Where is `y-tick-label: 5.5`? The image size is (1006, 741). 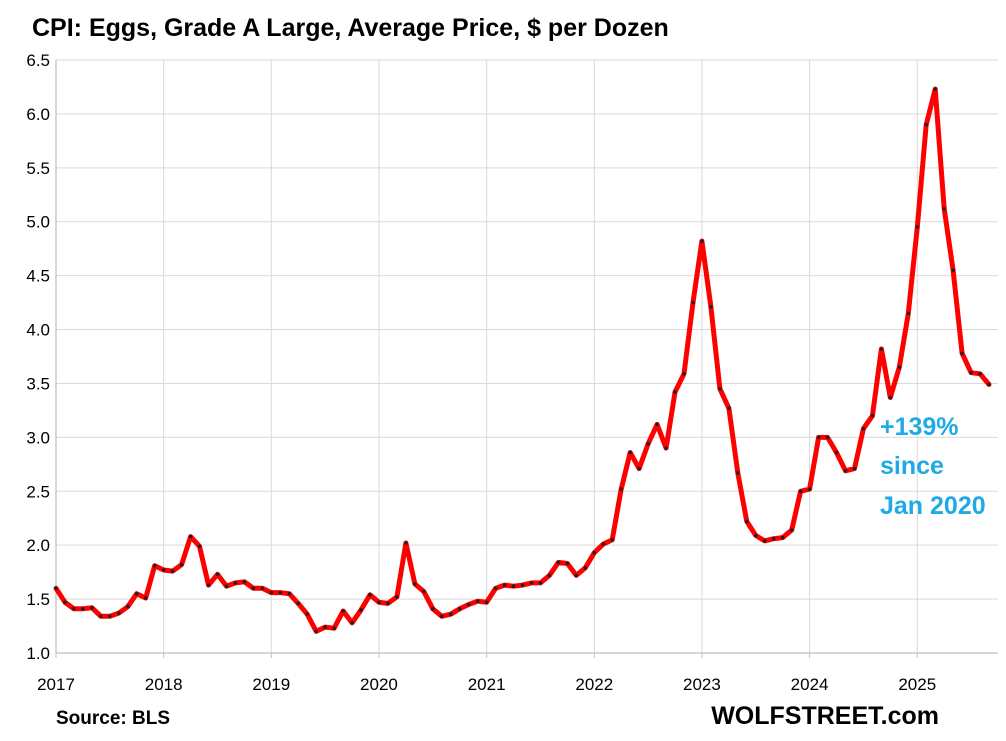
y-tick-label: 5.5 is located at coordinates (38, 168).